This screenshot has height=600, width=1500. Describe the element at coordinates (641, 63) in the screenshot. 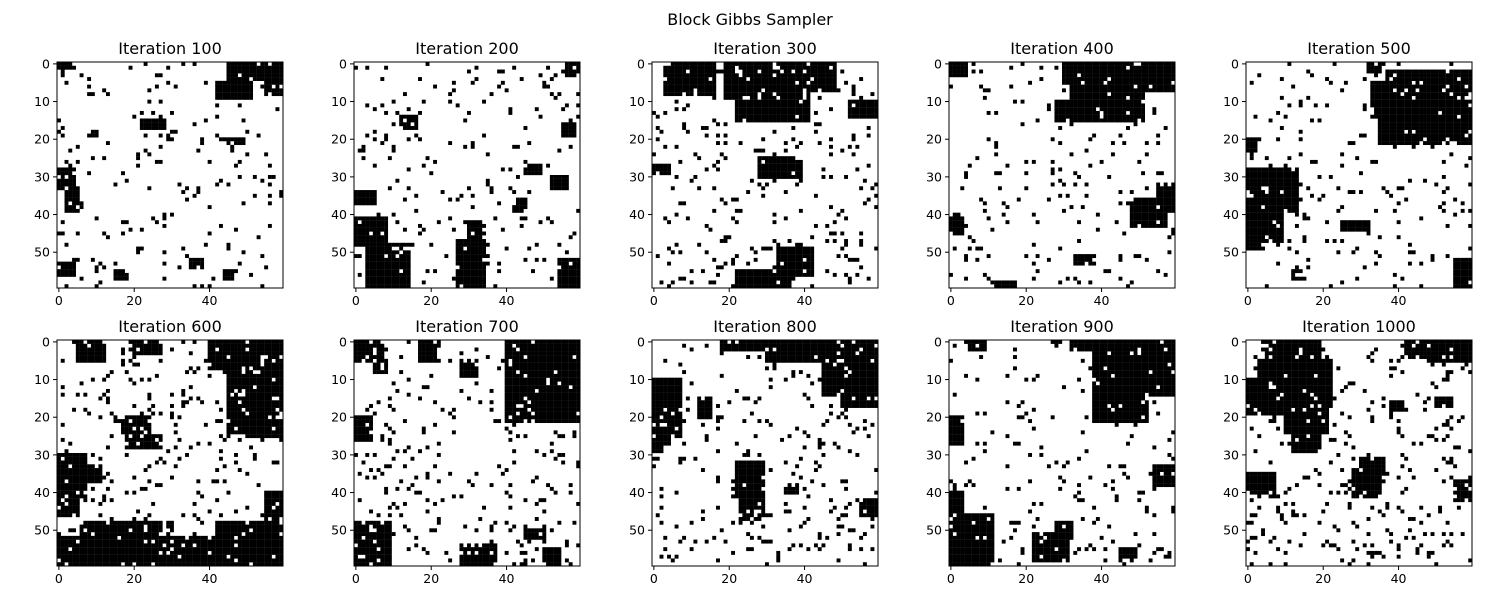

I see `y-tick-label: 0` at that location.